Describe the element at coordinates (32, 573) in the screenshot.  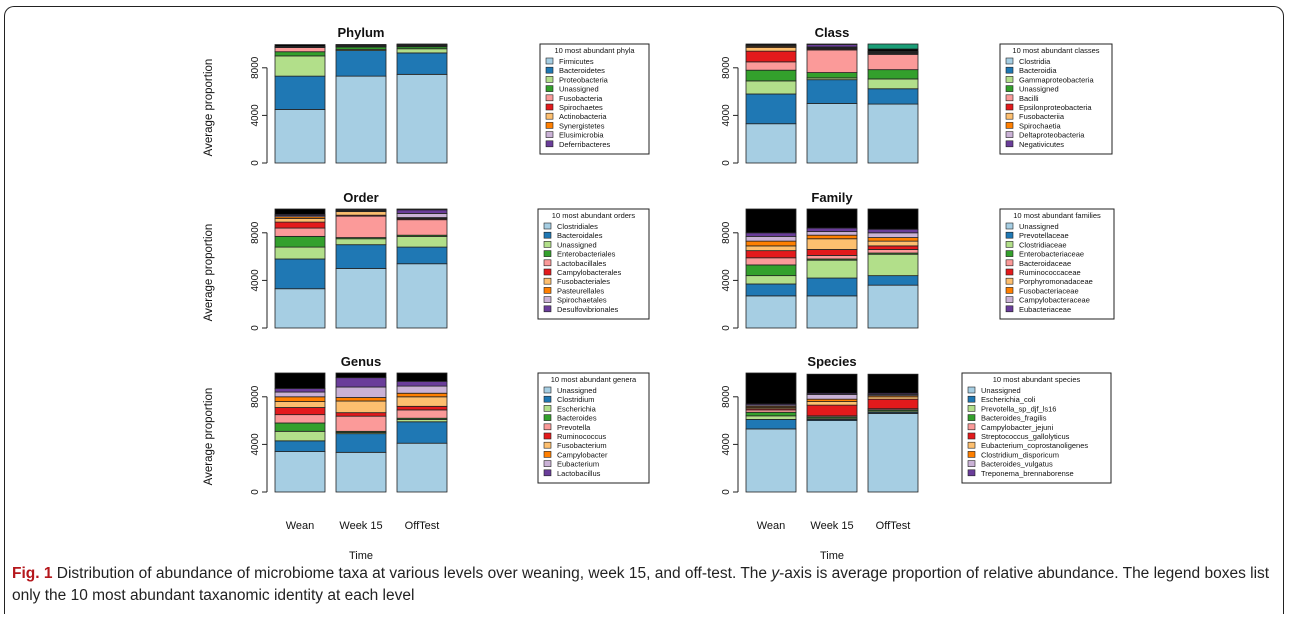
I see `caption-label: Fig. 1` at that location.